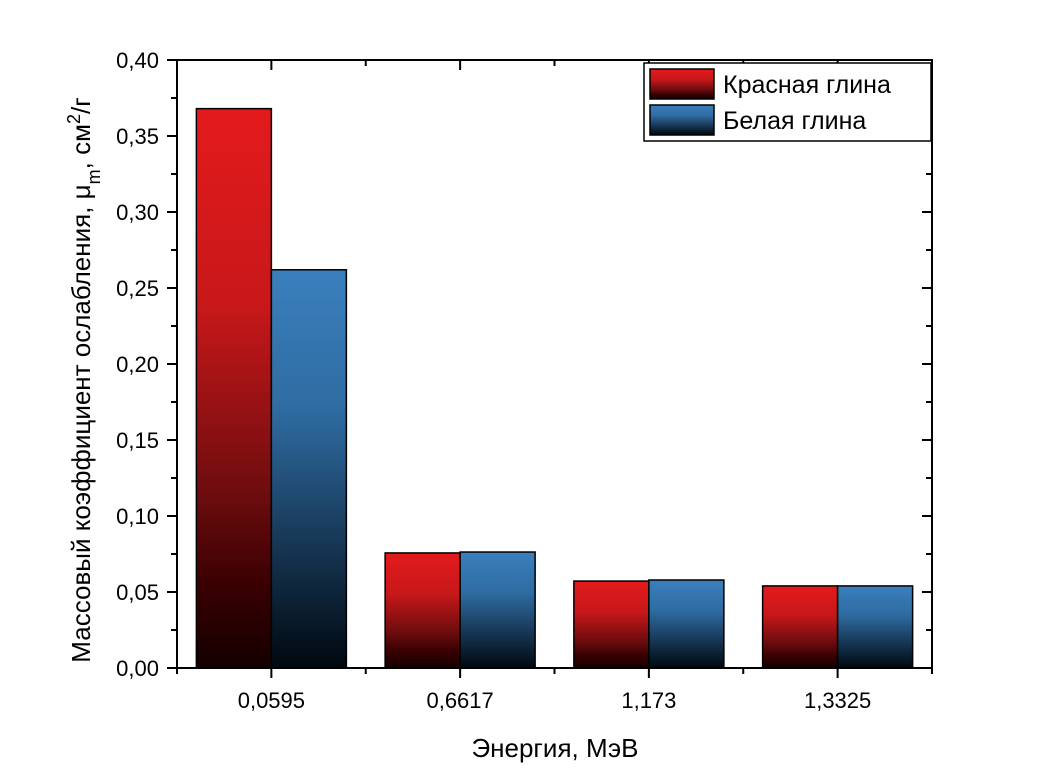 The width and height of the screenshot is (1047, 777). What do you see at coordinates (271, 700) in the screenshot?
I see `x-tick-label: 0,0595` at bounding box center [271, 700].